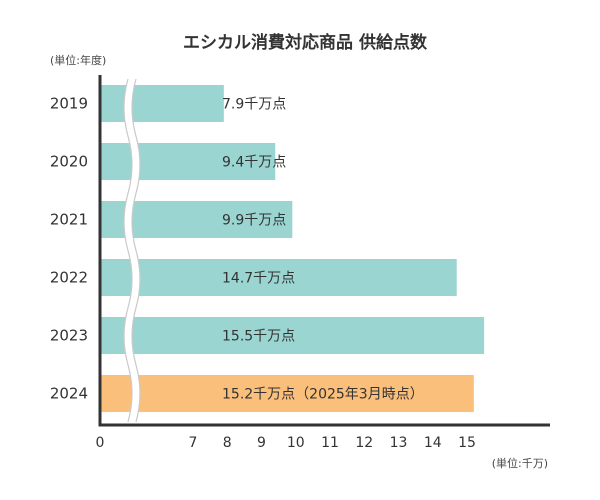  What do you see at coordinates (254, 221) in the screenshot?
I see `data-label-2021: 9.9千万点` at bounding box center [254, 221].